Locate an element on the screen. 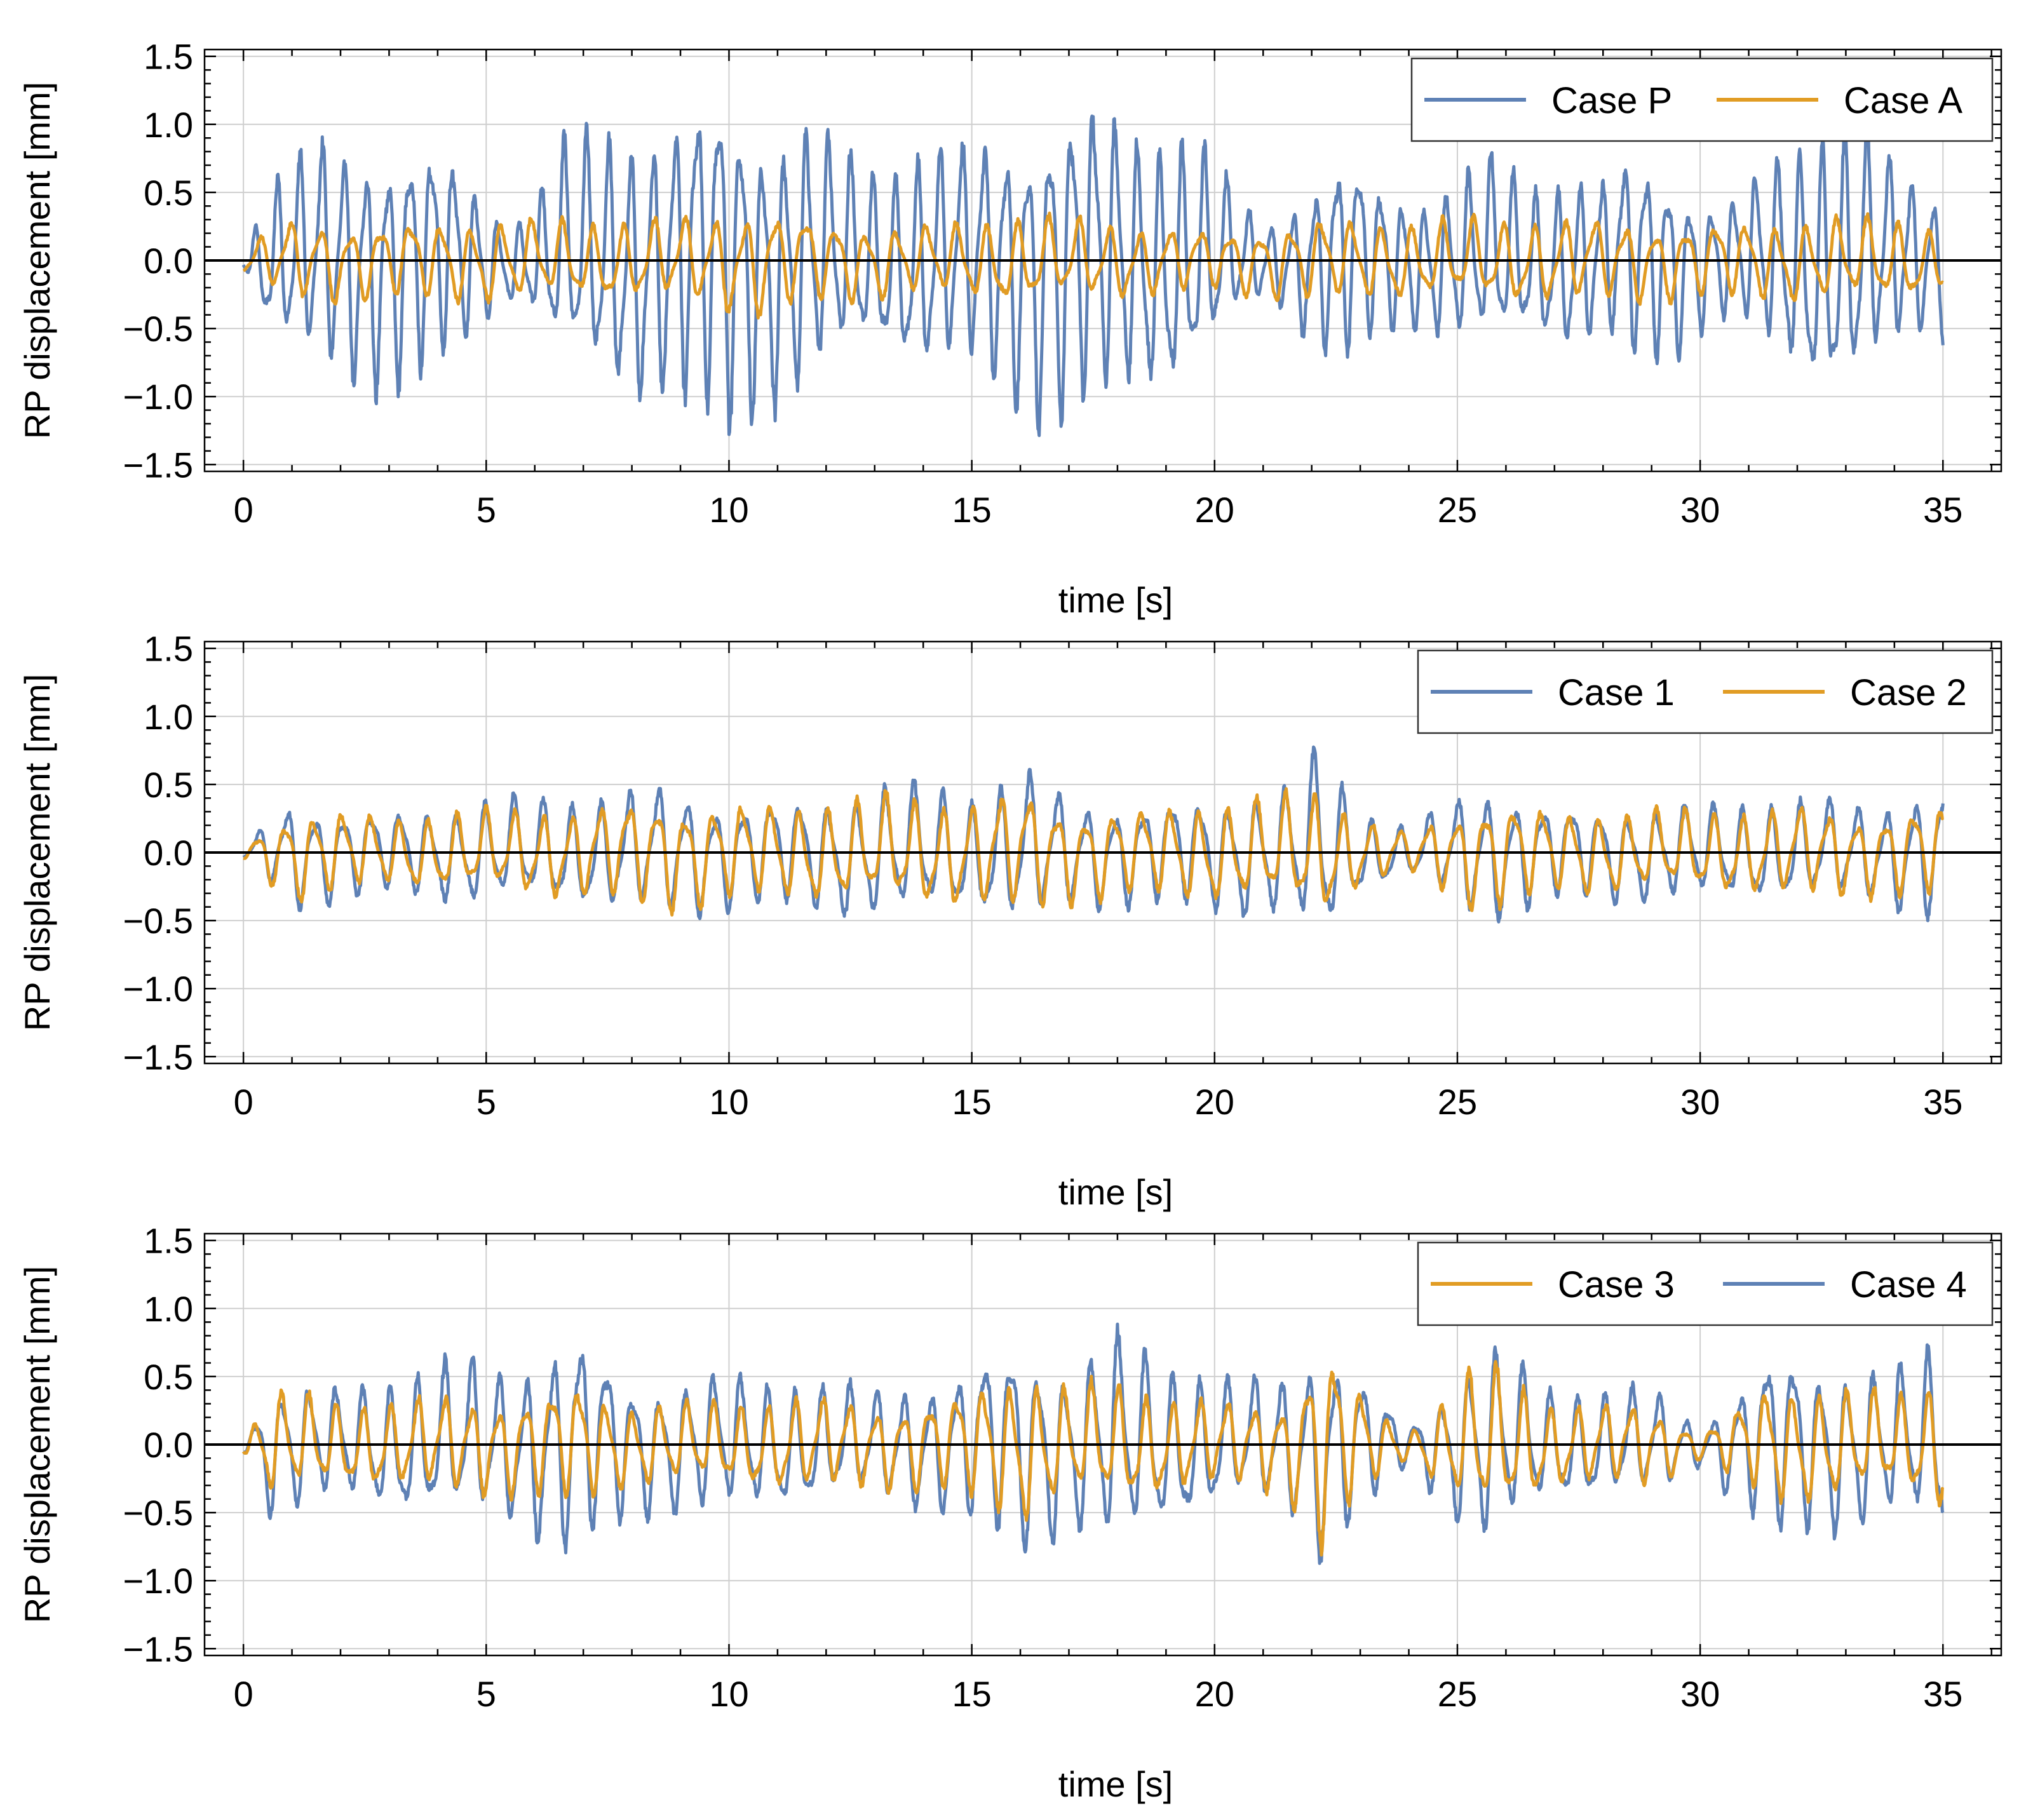  legend-label: Case 3 is located at coordinates (1616, 1284).